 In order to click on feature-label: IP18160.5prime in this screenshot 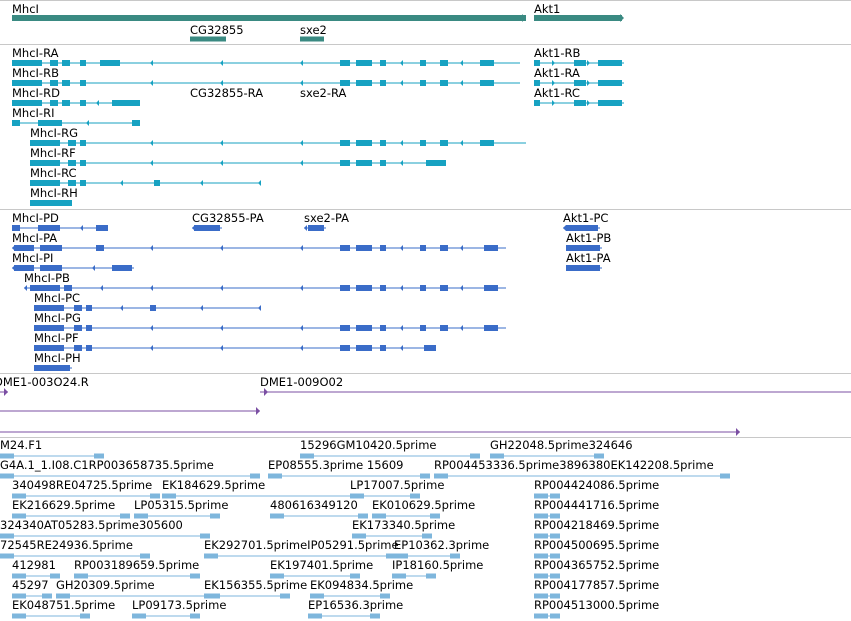, I will do `click(438, 565)`.